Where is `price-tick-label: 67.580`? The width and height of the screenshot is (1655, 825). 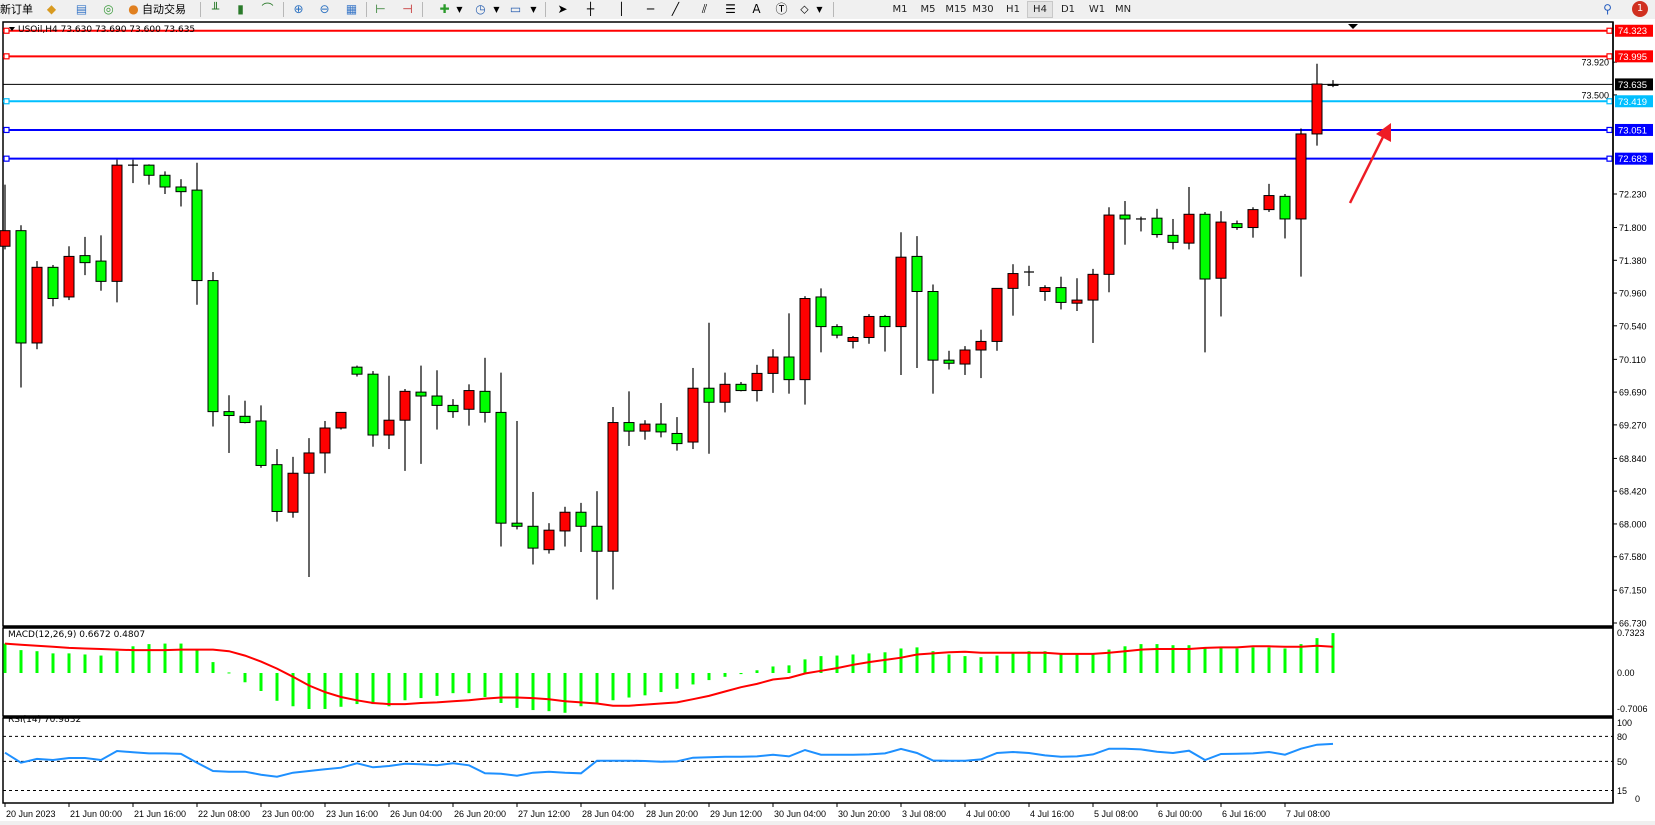 price-tick-label: 67.580 is located at coordinates (1633, 557).